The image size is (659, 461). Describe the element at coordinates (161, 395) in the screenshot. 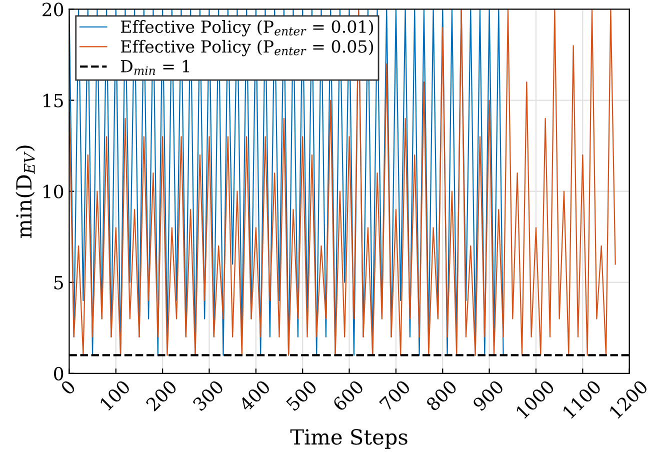

I see `x-tick-label: 200` at that location.